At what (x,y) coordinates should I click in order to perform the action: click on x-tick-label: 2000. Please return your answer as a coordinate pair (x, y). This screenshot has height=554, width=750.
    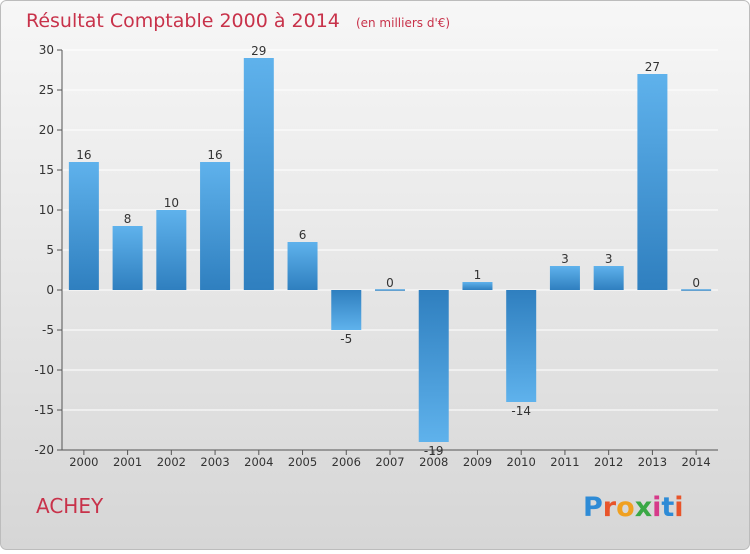
    Looking at the image, I should click on (83, 462).